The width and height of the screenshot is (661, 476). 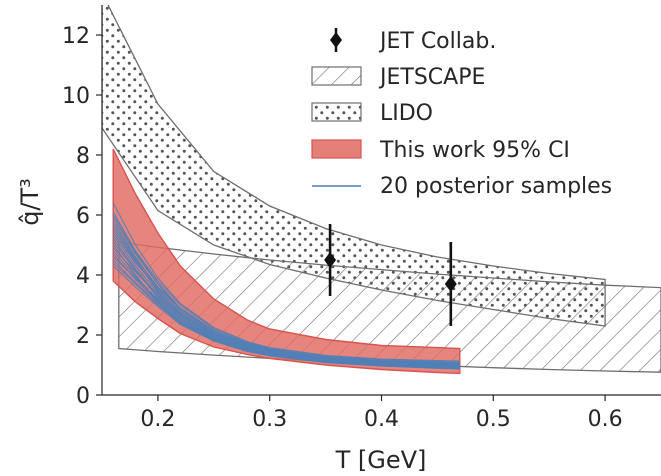 I want to click on x-ticks: 0.2 0.3 0.4 0.5 0.6, so click(x=381, y=413).